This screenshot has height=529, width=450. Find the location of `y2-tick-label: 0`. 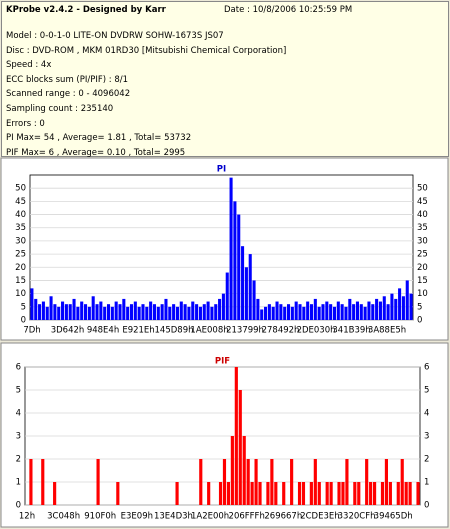

y2-tick-label: 0 is located at coordinates (419, 321).